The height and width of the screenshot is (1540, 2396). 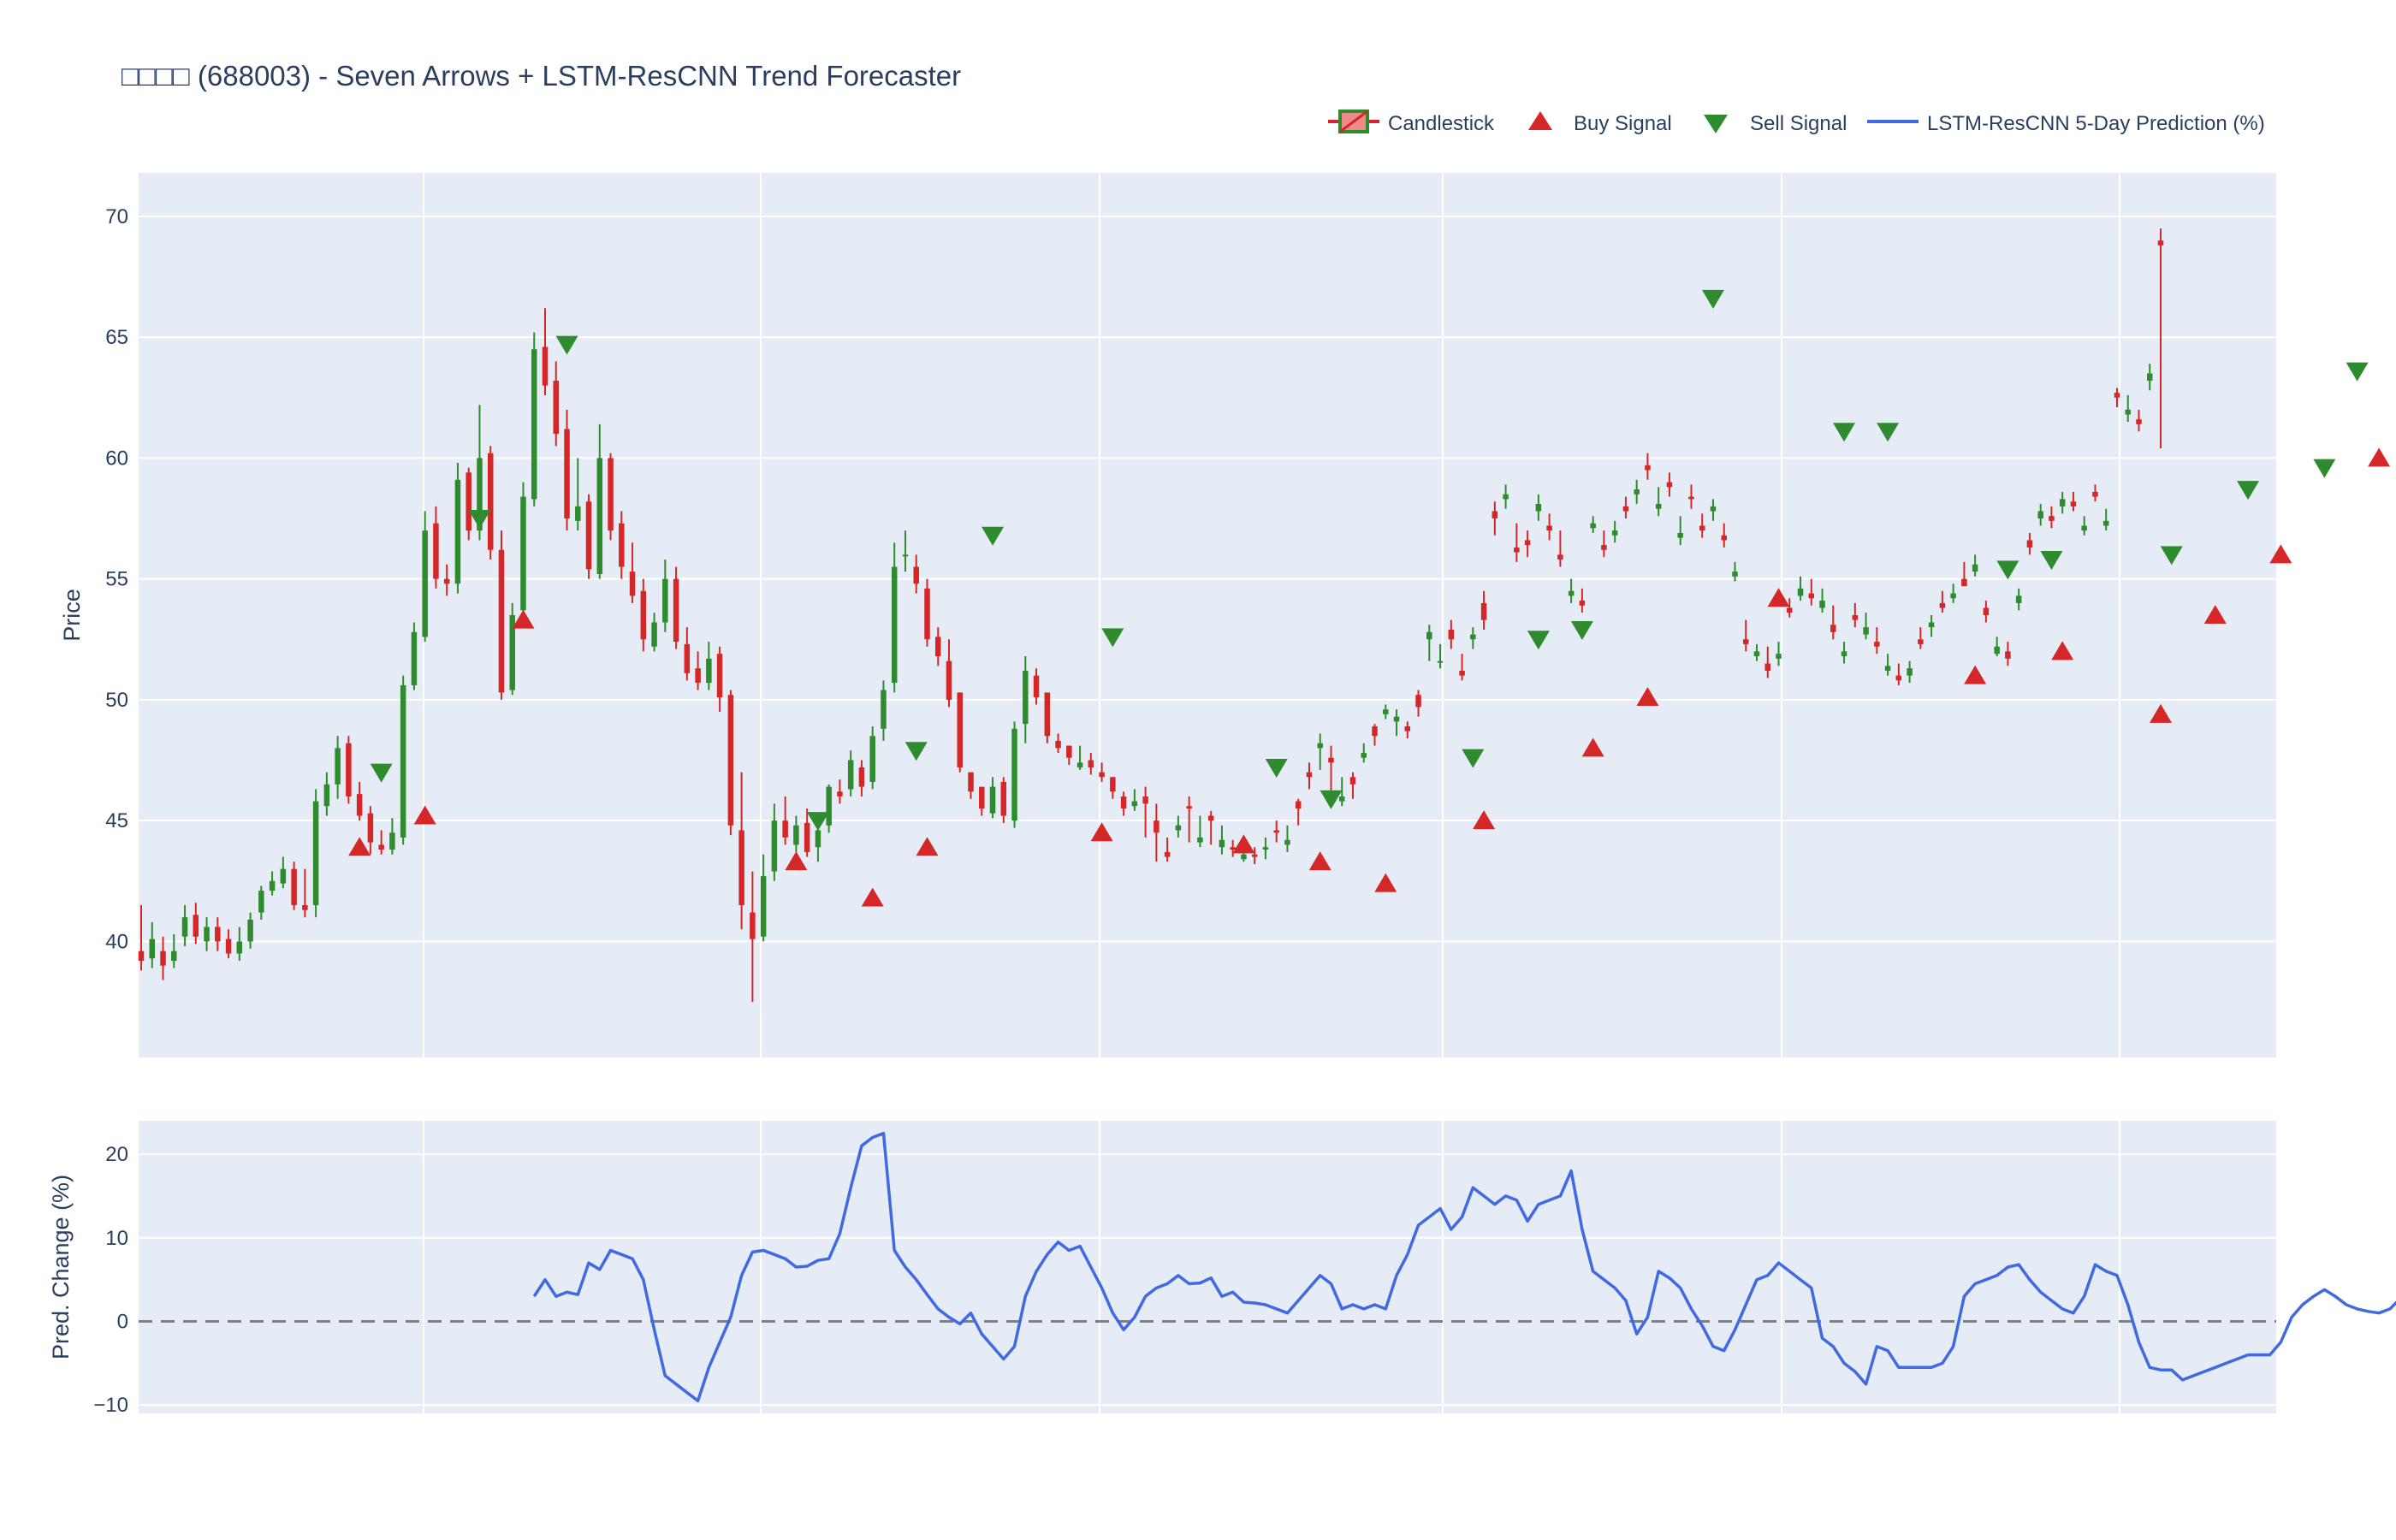 I want to click on price-tick-40: 40, so click(x=116, y=941).